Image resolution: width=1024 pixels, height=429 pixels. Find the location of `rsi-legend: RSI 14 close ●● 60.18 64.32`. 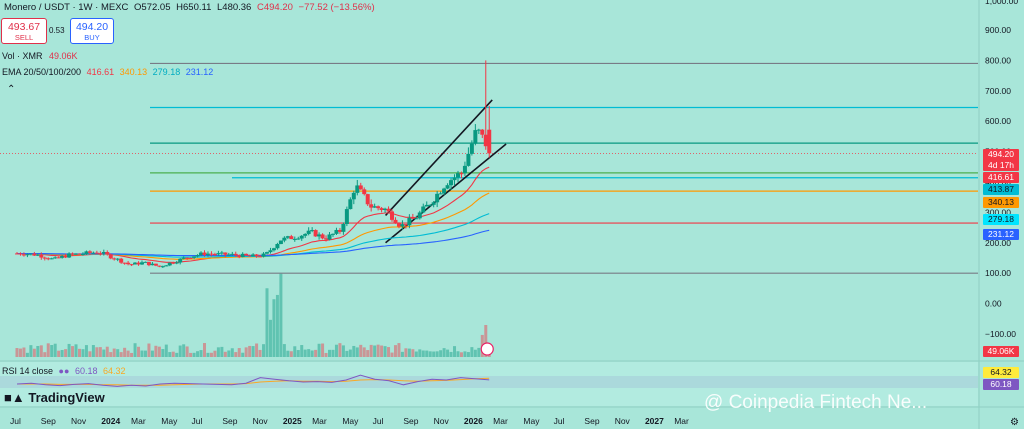

rsi-legend: RSI 14 close ●● 60.18 64.32 is located at coordinates (64, 371).